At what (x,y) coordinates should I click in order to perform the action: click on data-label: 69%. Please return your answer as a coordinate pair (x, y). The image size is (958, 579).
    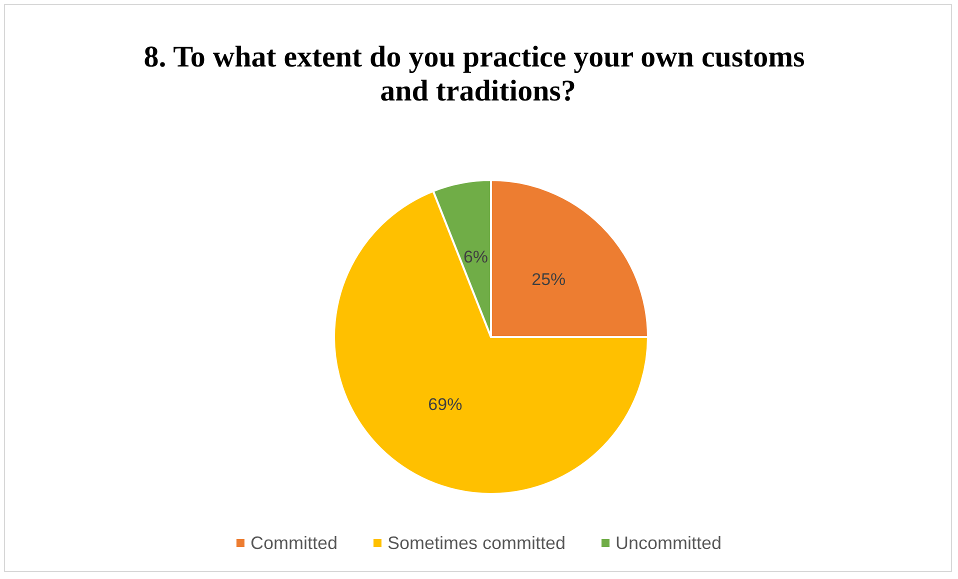
    Looking at the image, I should click on (445, 404).